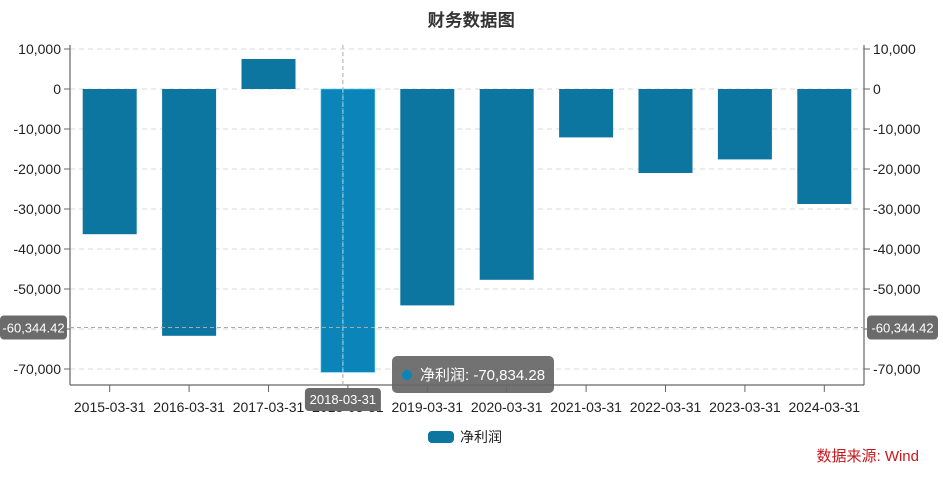 This screenshot has height=479, width=943. What do you see at coordinates (666, 407) in the screenshot?
I see `x-tick-label: 2022-03-31` at bounding box center [666, 407].